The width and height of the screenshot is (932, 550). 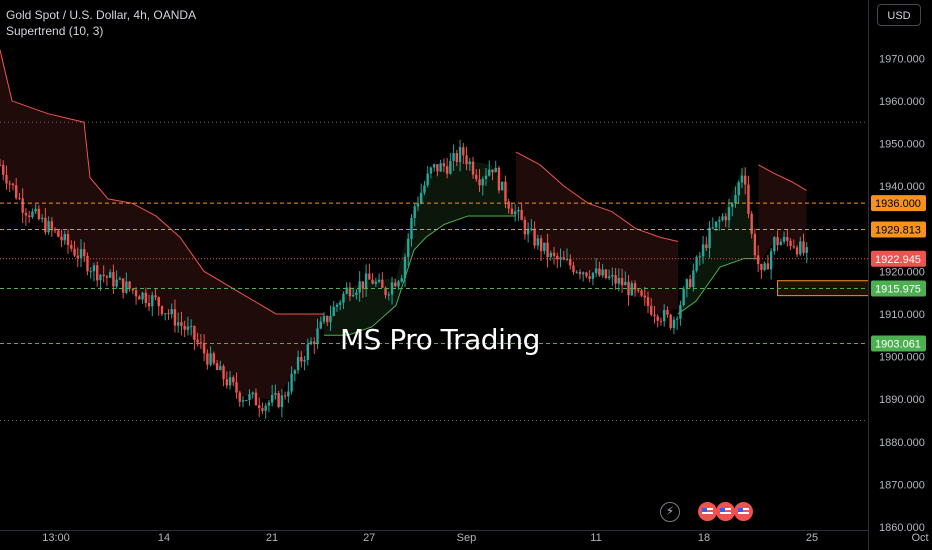 I want to click on price-tick-label: 1940.000, so click(x=902, y=187).